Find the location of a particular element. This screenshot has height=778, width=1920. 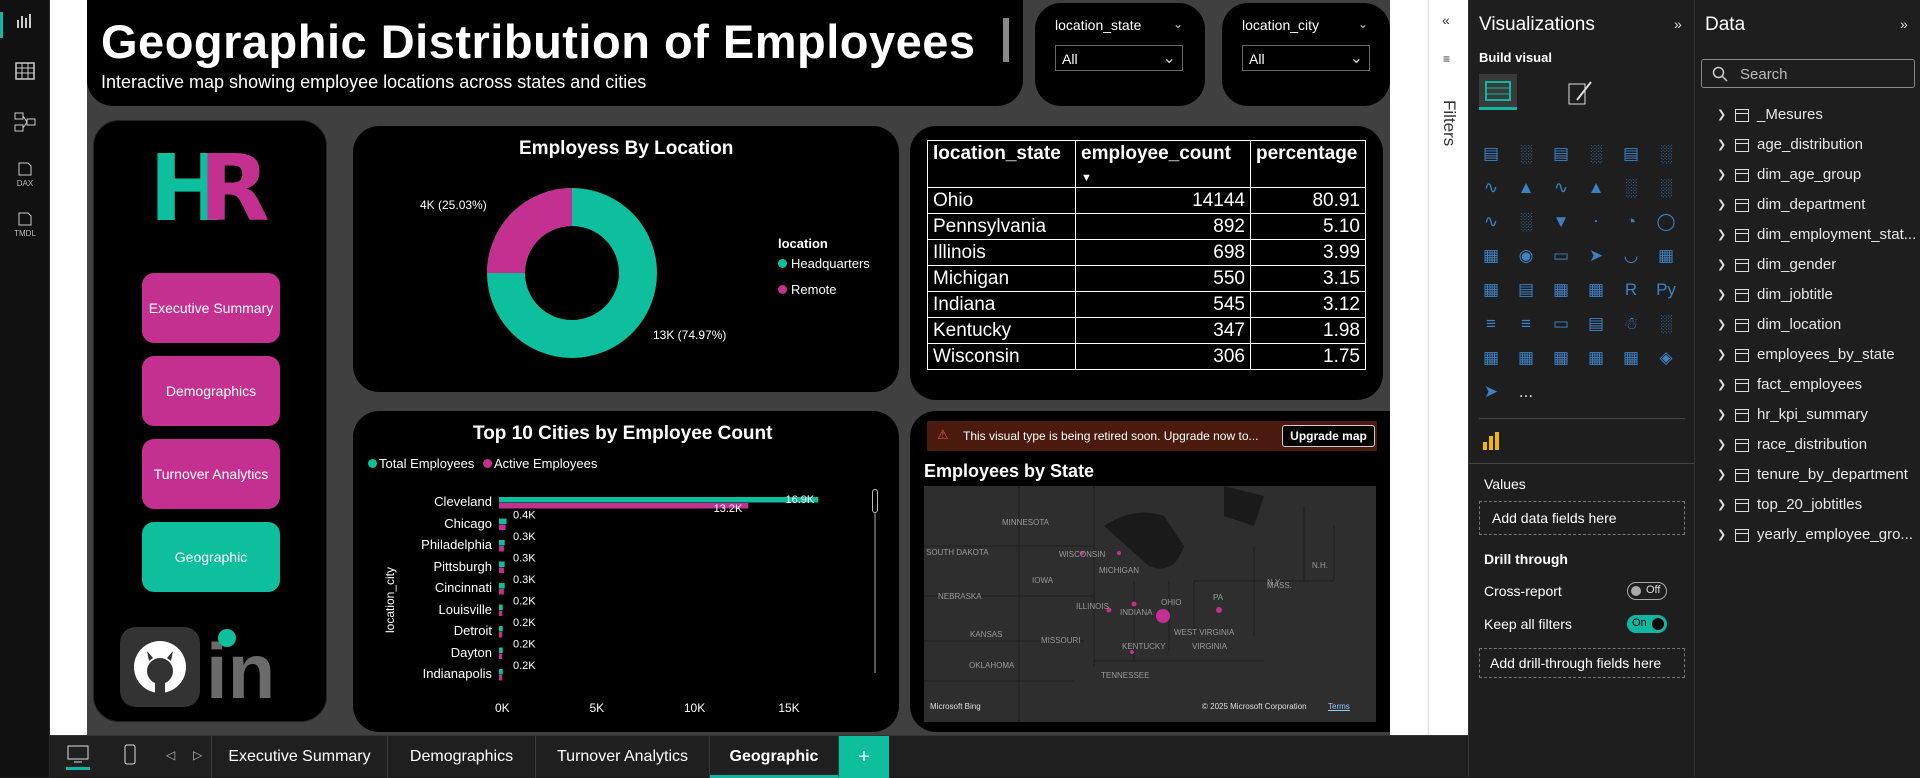

visual-type-icon: R is located at coordinates (1631, 289).